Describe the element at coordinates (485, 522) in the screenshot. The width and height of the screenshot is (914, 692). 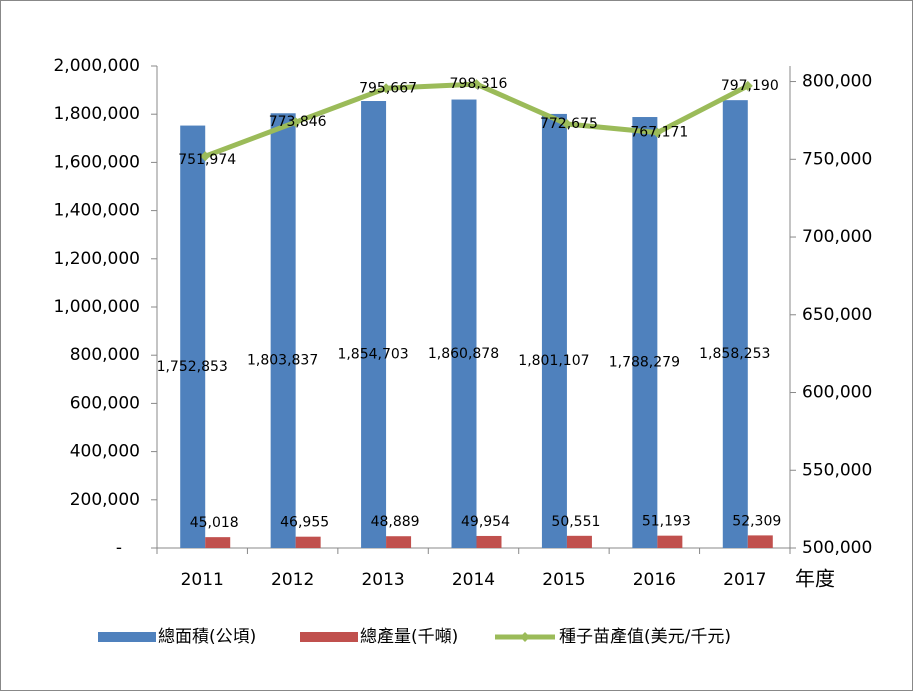
I see `data-label: 49,954` at that location.